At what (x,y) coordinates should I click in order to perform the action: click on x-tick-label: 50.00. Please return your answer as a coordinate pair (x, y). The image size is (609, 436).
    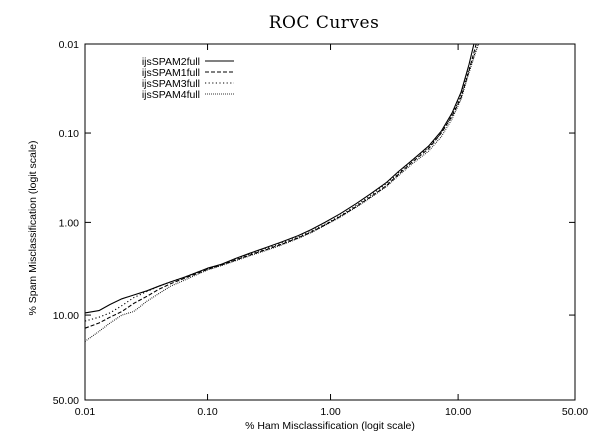
    Looking at the image, I should click on (575, 412).